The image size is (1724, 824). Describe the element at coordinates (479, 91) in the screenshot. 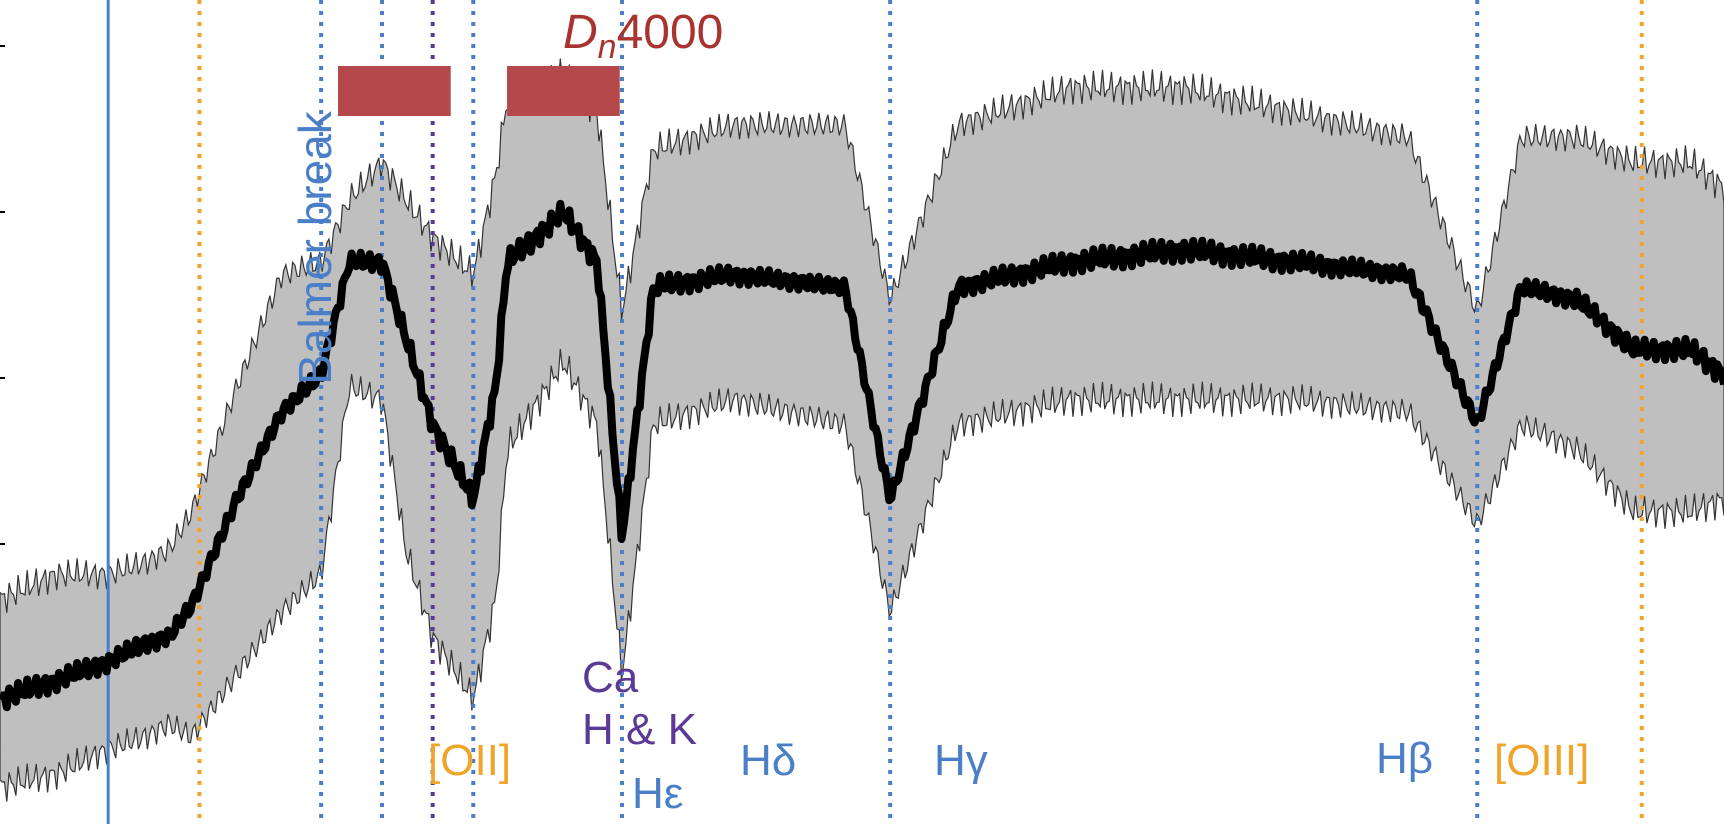

I see `dn4000-bands` at that location.